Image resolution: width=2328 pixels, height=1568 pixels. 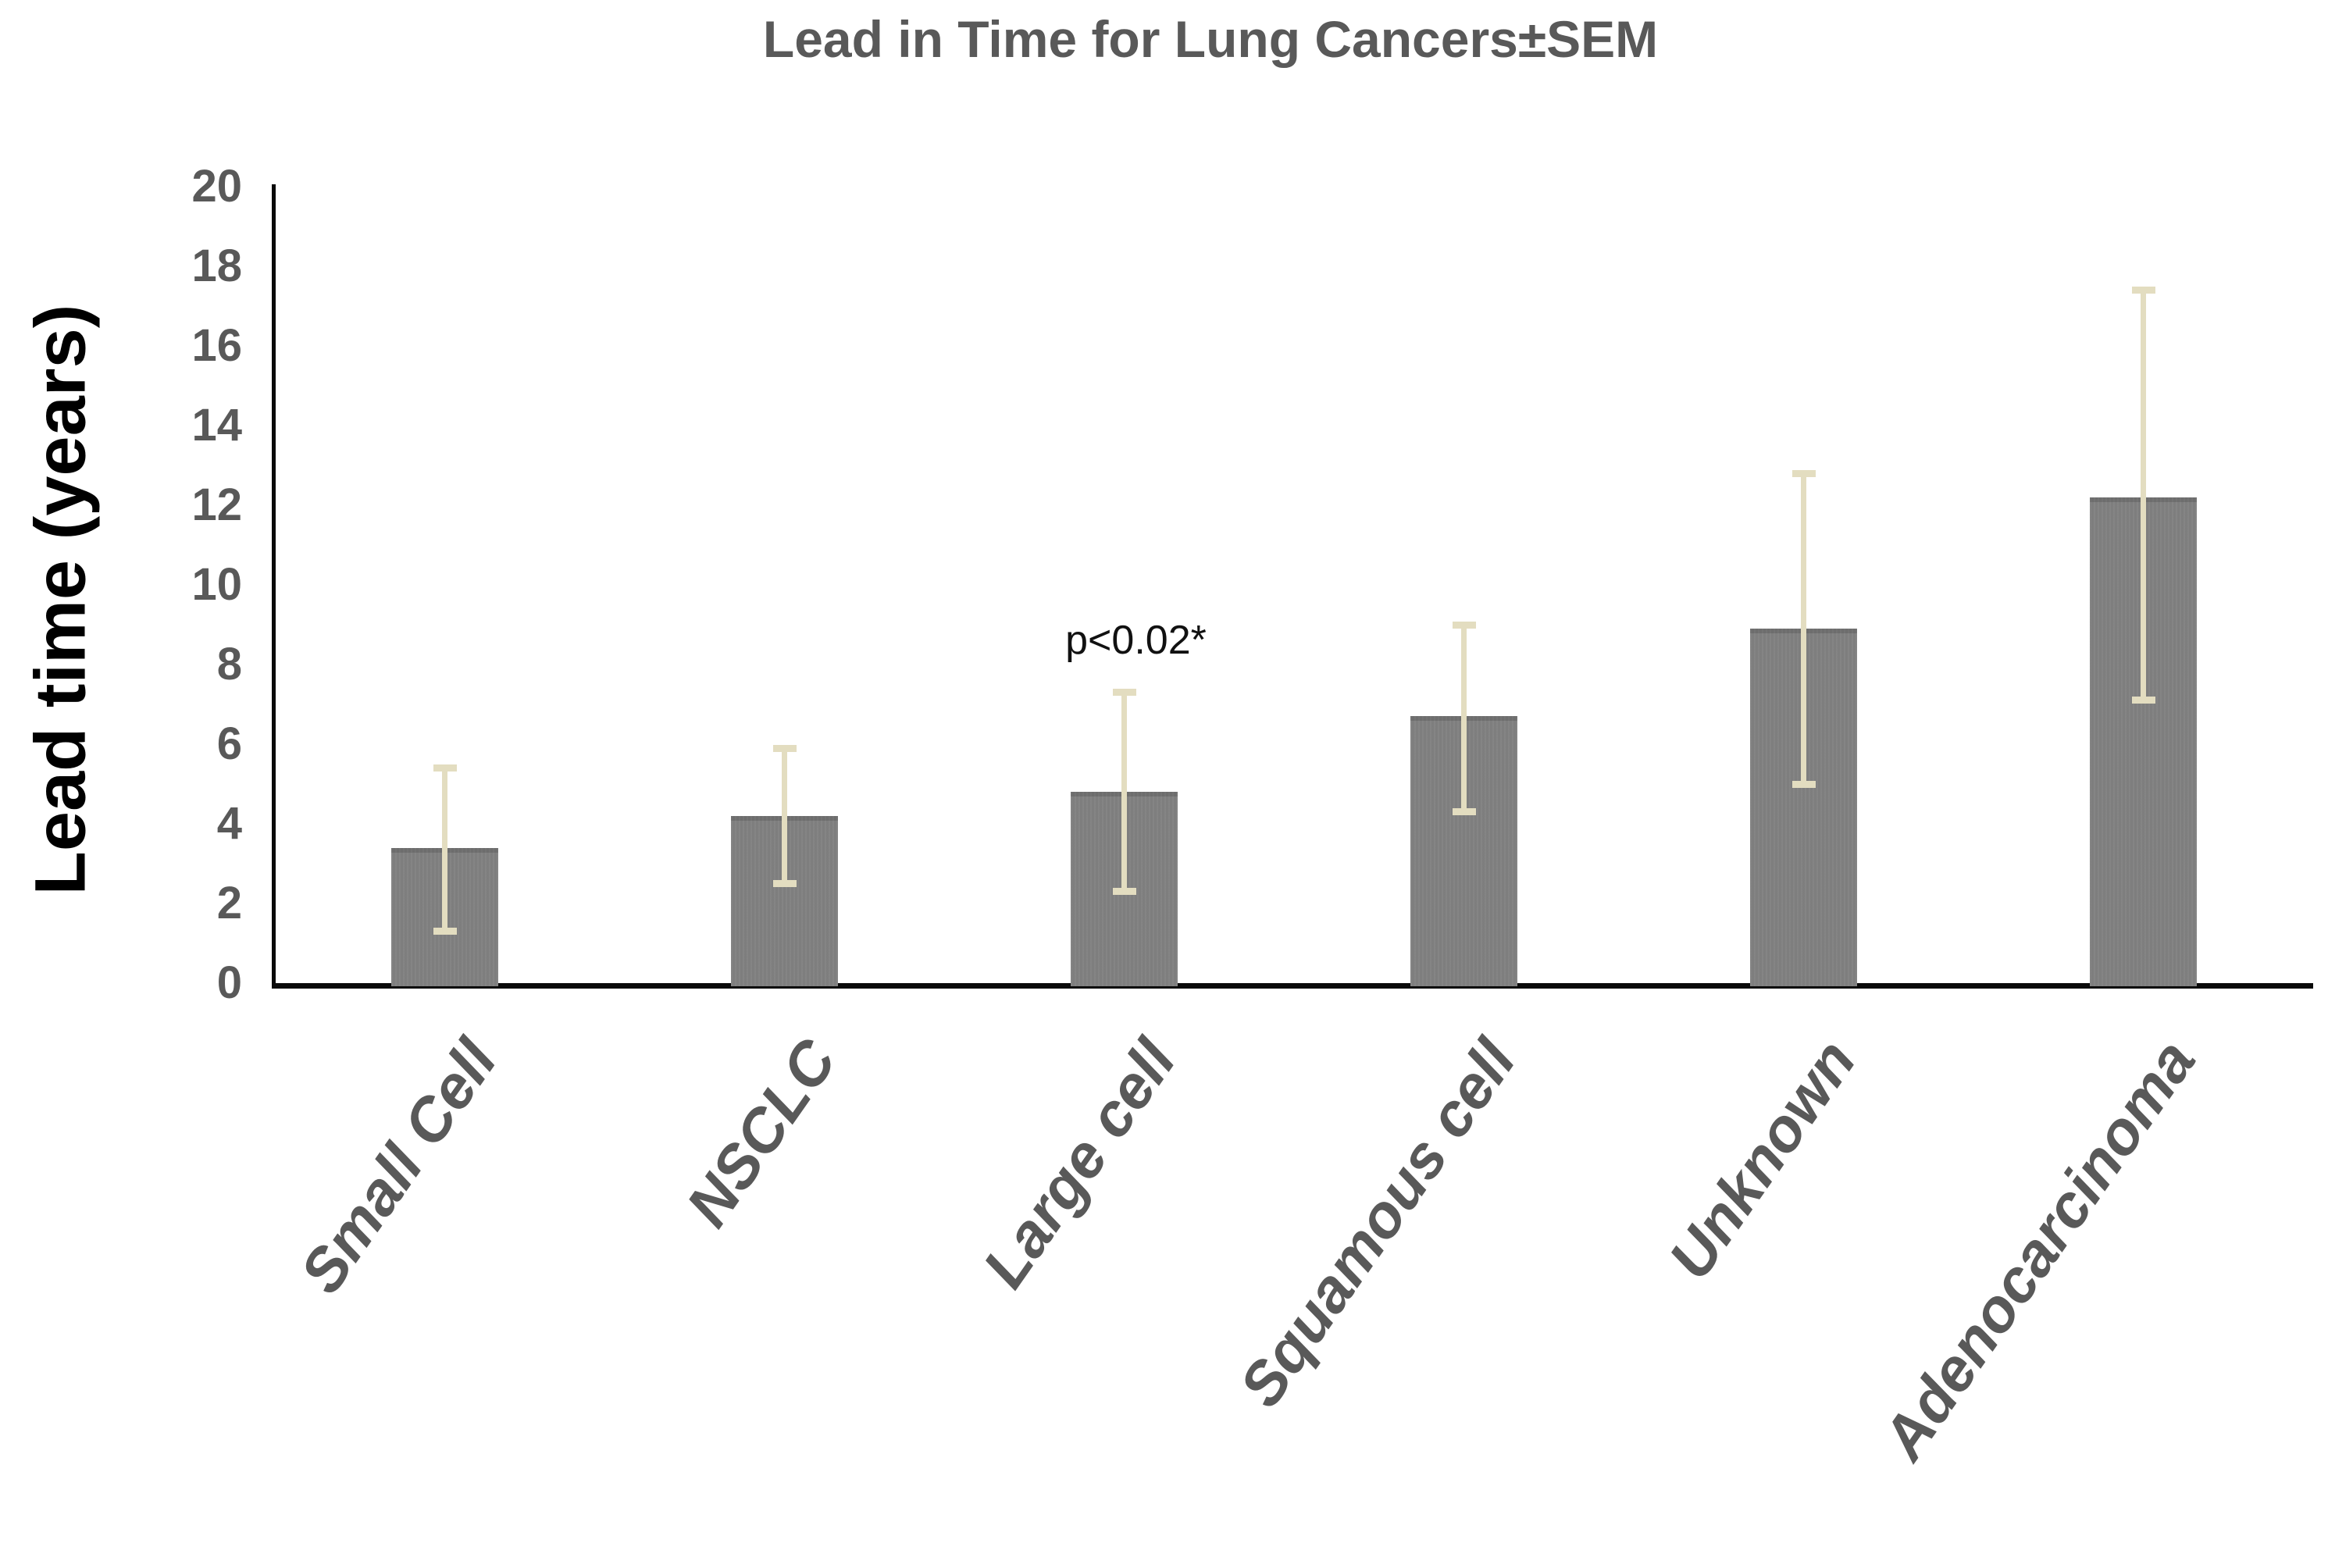 What do you see at coordinates (229, 743) in the screenshot?
I see `y-tick-label: 6` at bounding box center [229, 743].